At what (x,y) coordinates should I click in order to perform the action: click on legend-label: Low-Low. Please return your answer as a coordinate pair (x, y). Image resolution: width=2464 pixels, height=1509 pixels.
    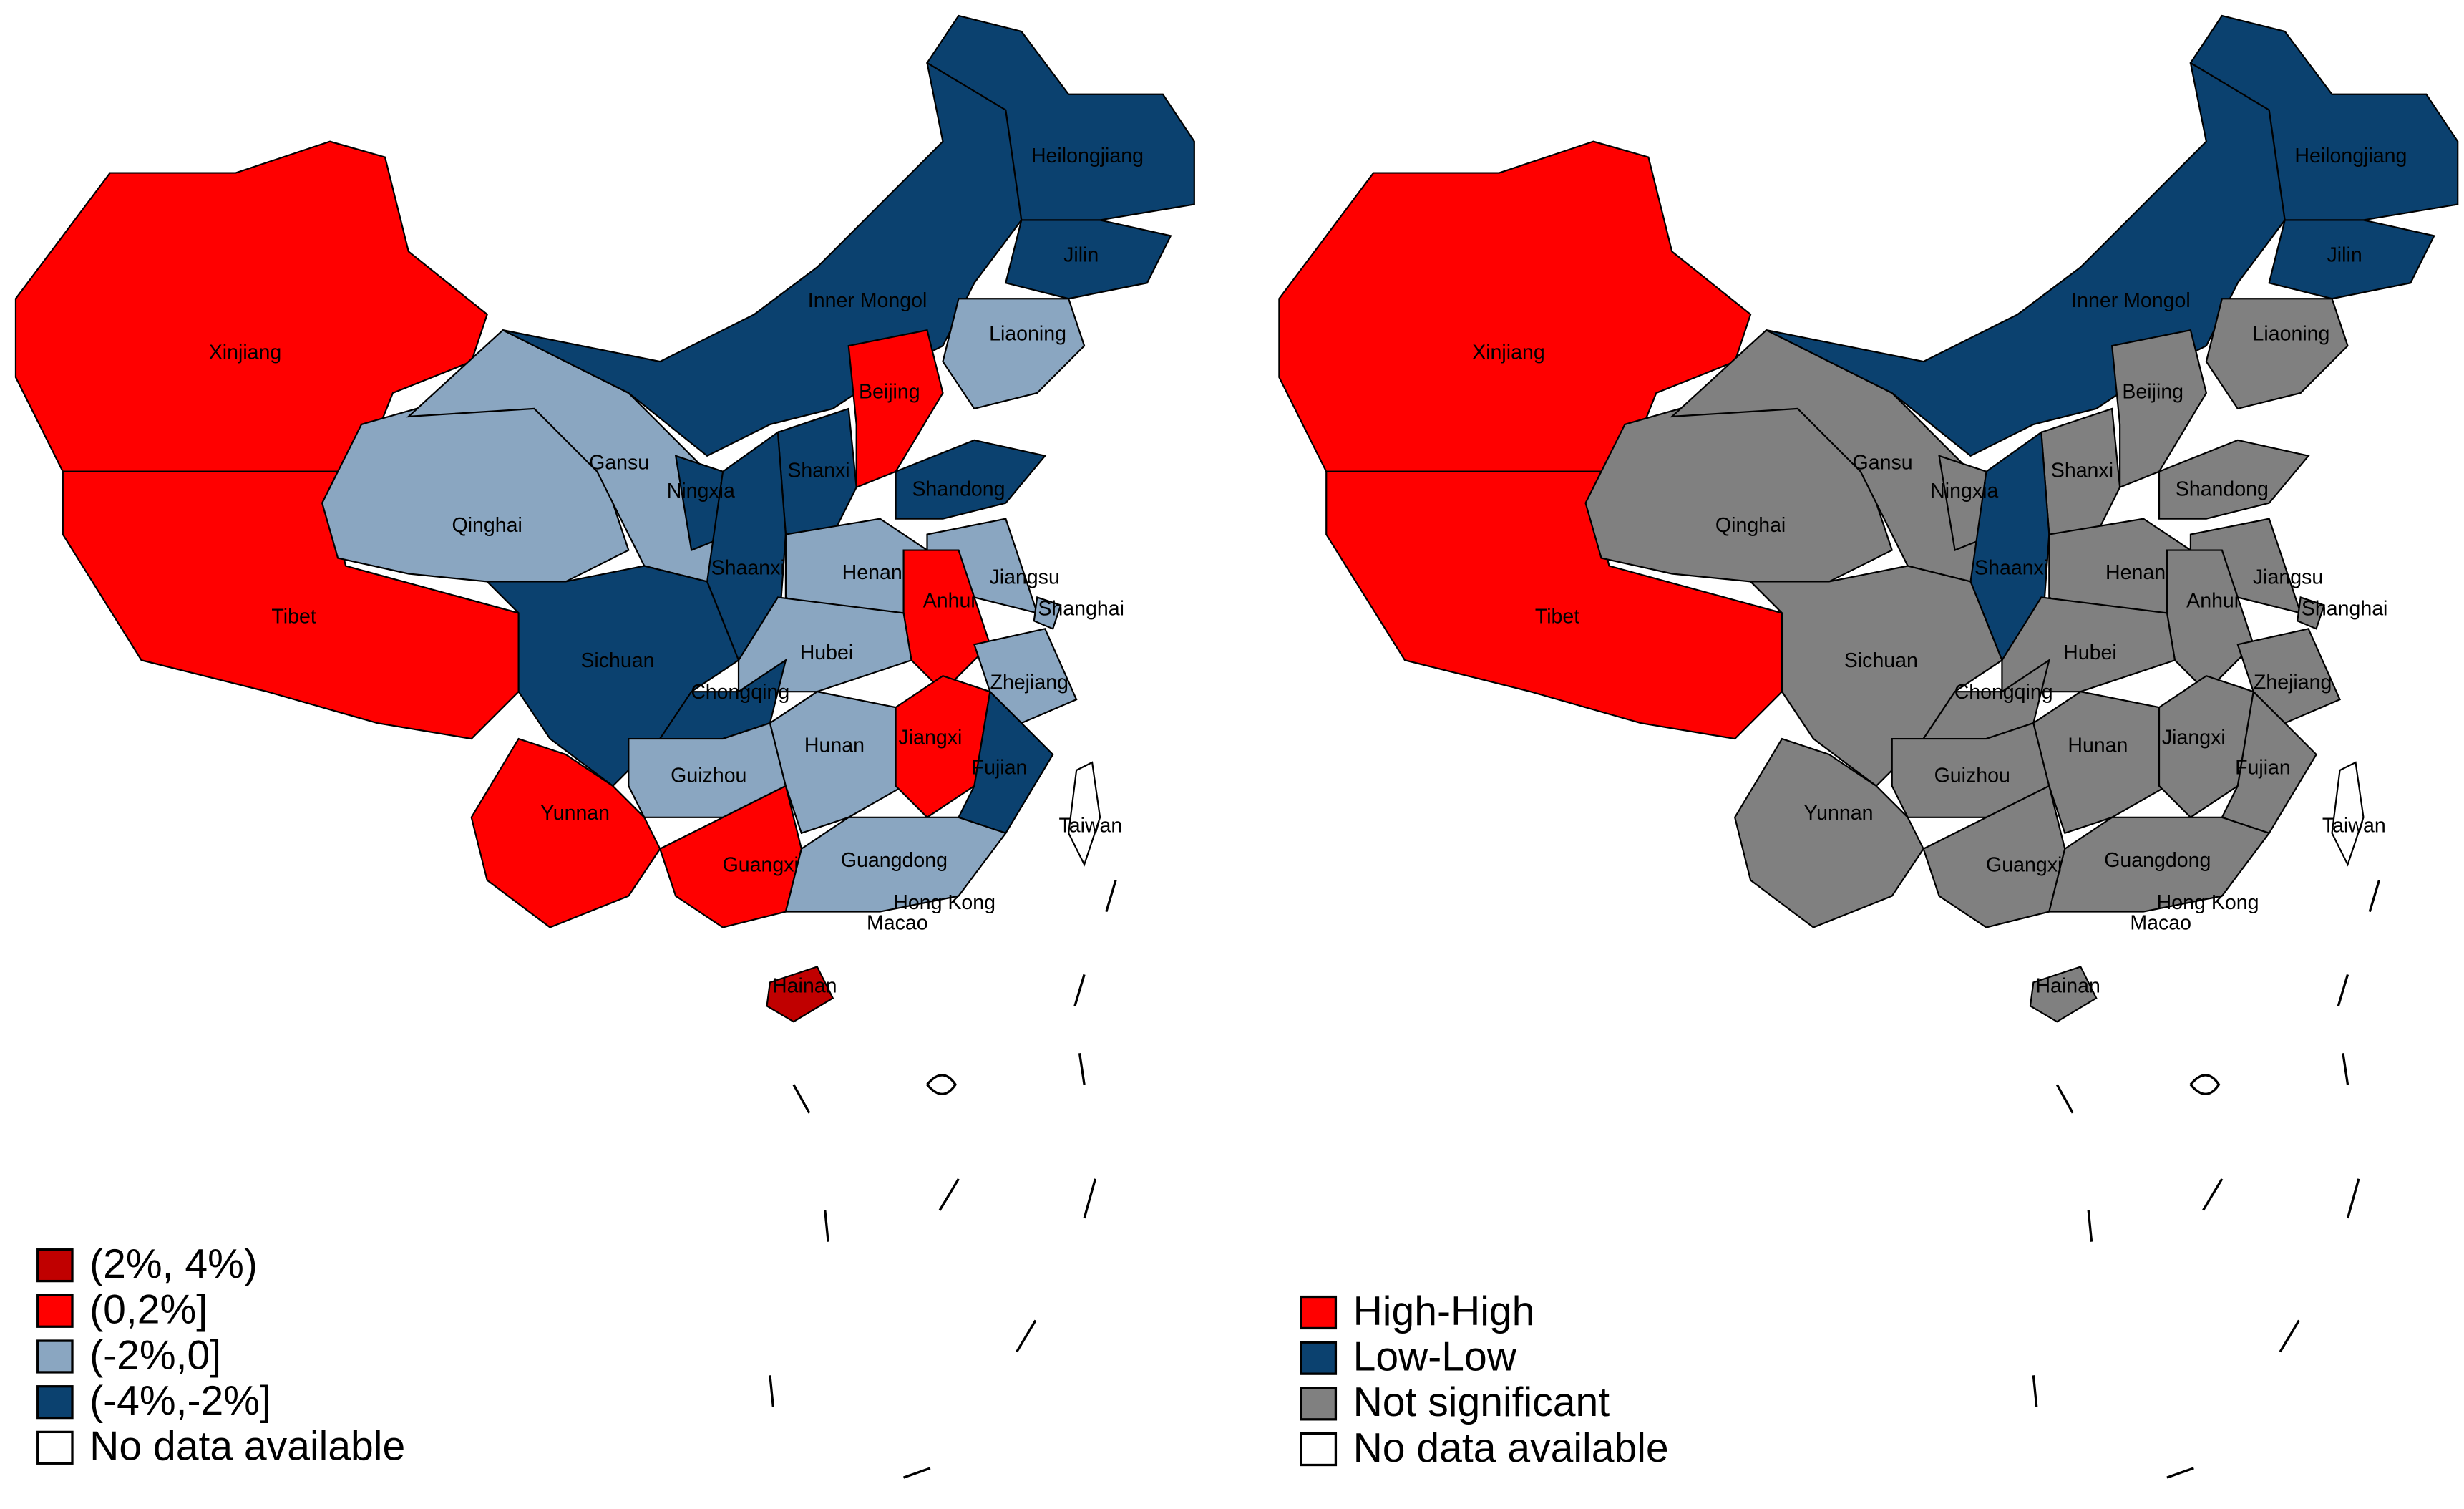
    Looking at the image, I should click on (1435, 1356).